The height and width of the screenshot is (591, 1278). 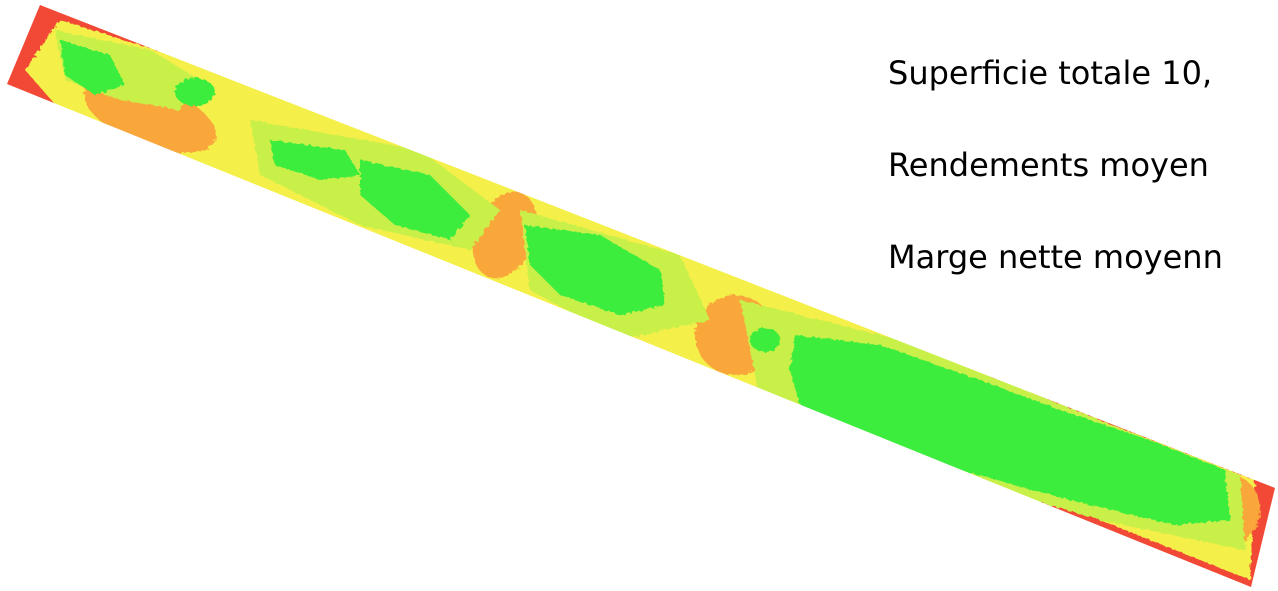 What do you see at coordinates (415, 200) in the screenshot?
I see `zone-high-d` at bounding box center [415, 200].